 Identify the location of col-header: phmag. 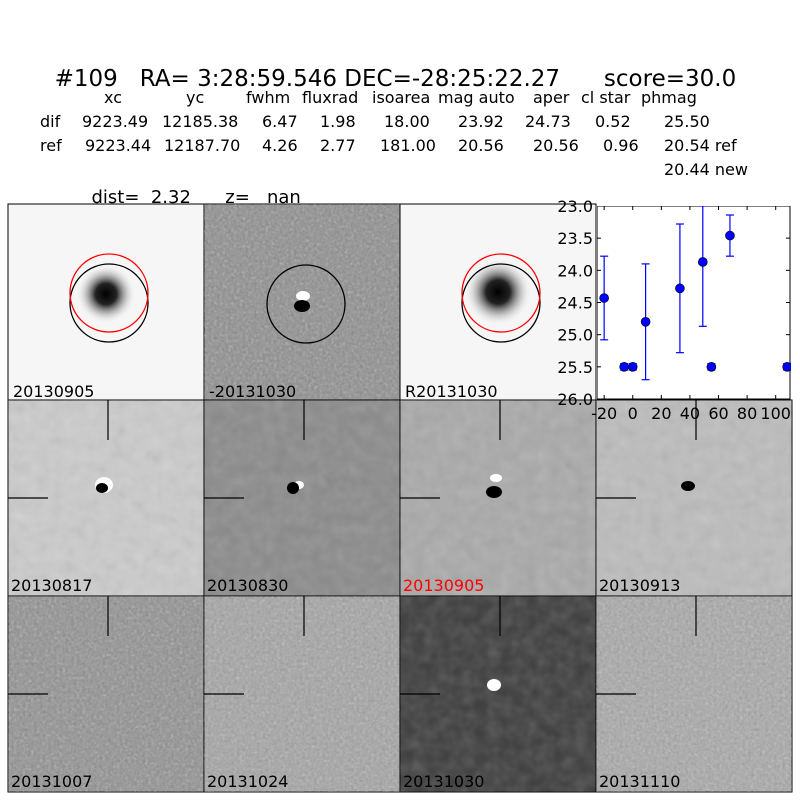
(669, 97).